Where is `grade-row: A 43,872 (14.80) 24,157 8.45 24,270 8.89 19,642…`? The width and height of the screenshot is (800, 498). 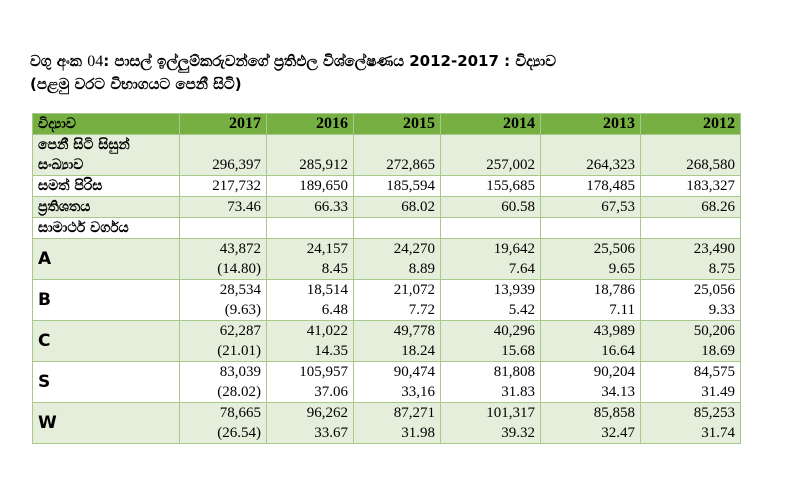
grade-row: A 43,872 (14.80) 24,157 8.45 24,270 8.89 19,642… is located at coordinates (386, 259).